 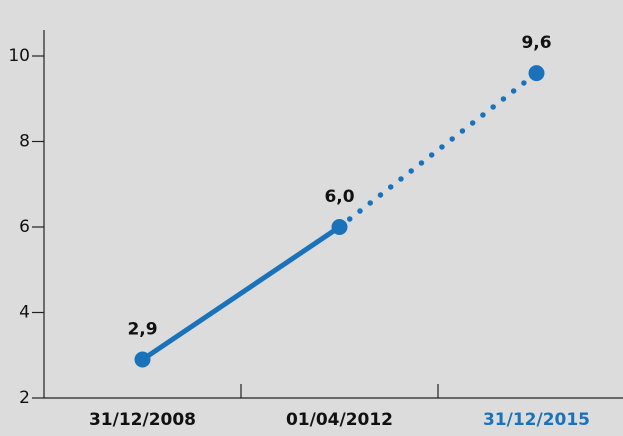 I want to click on data-label: 9,6, so click(x=536, y=43).